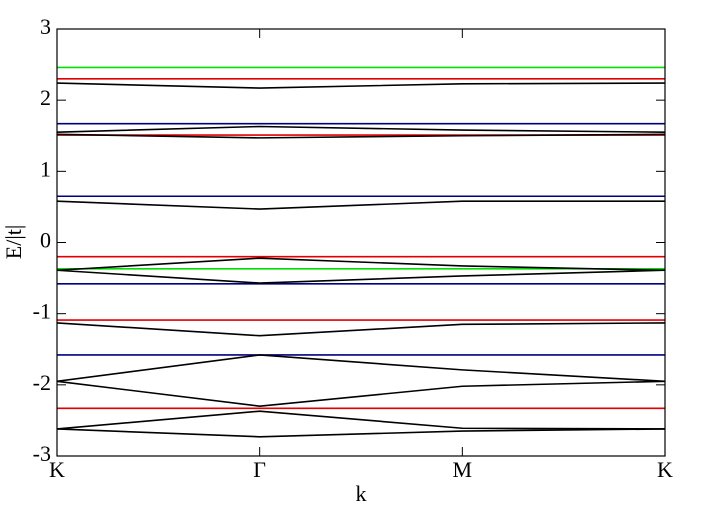 This screenshot has width=703, height=516. What do you see at coordinates (361, 493) in the screenshot?
I see `x-axis-label: k` at bounding box center [361, 493].